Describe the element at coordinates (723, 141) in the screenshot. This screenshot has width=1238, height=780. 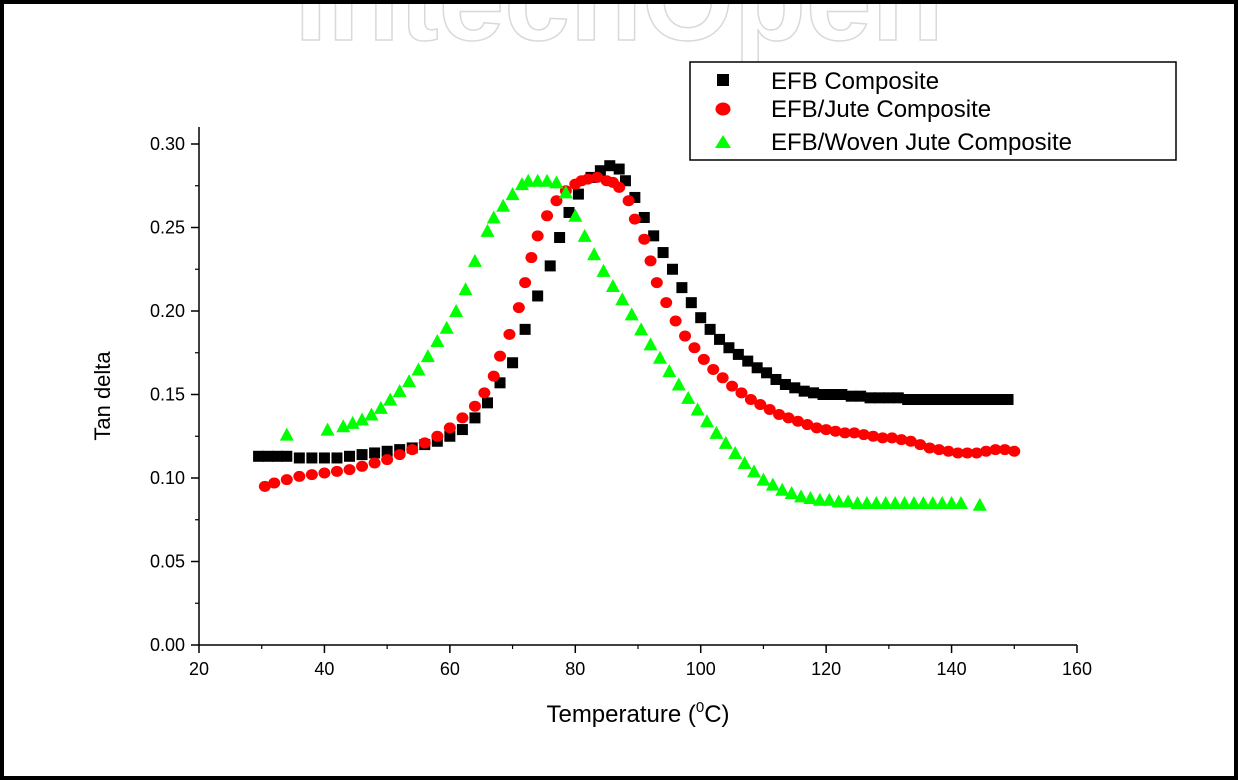
I see `legend-marker-efb-woven-jute` at that location.